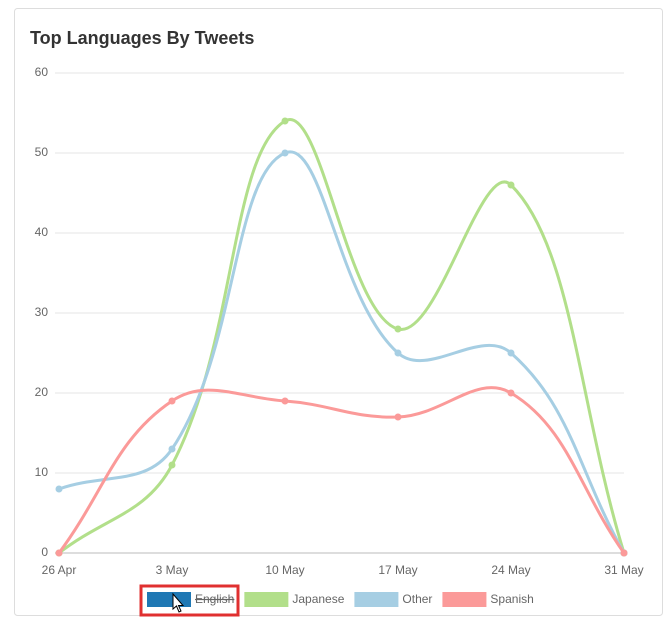 The width and height of the screenshot is (671, 620). What do you see at coordinates (44, 552) in the screenshot?
I see `y-tick-label: 0` at bounding box center [44, 552].